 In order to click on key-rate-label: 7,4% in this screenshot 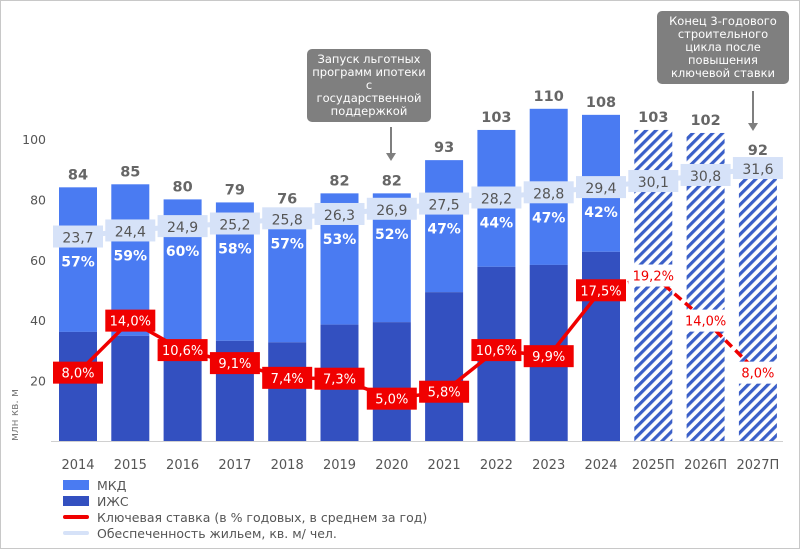, I will do `click(287, 379)`.